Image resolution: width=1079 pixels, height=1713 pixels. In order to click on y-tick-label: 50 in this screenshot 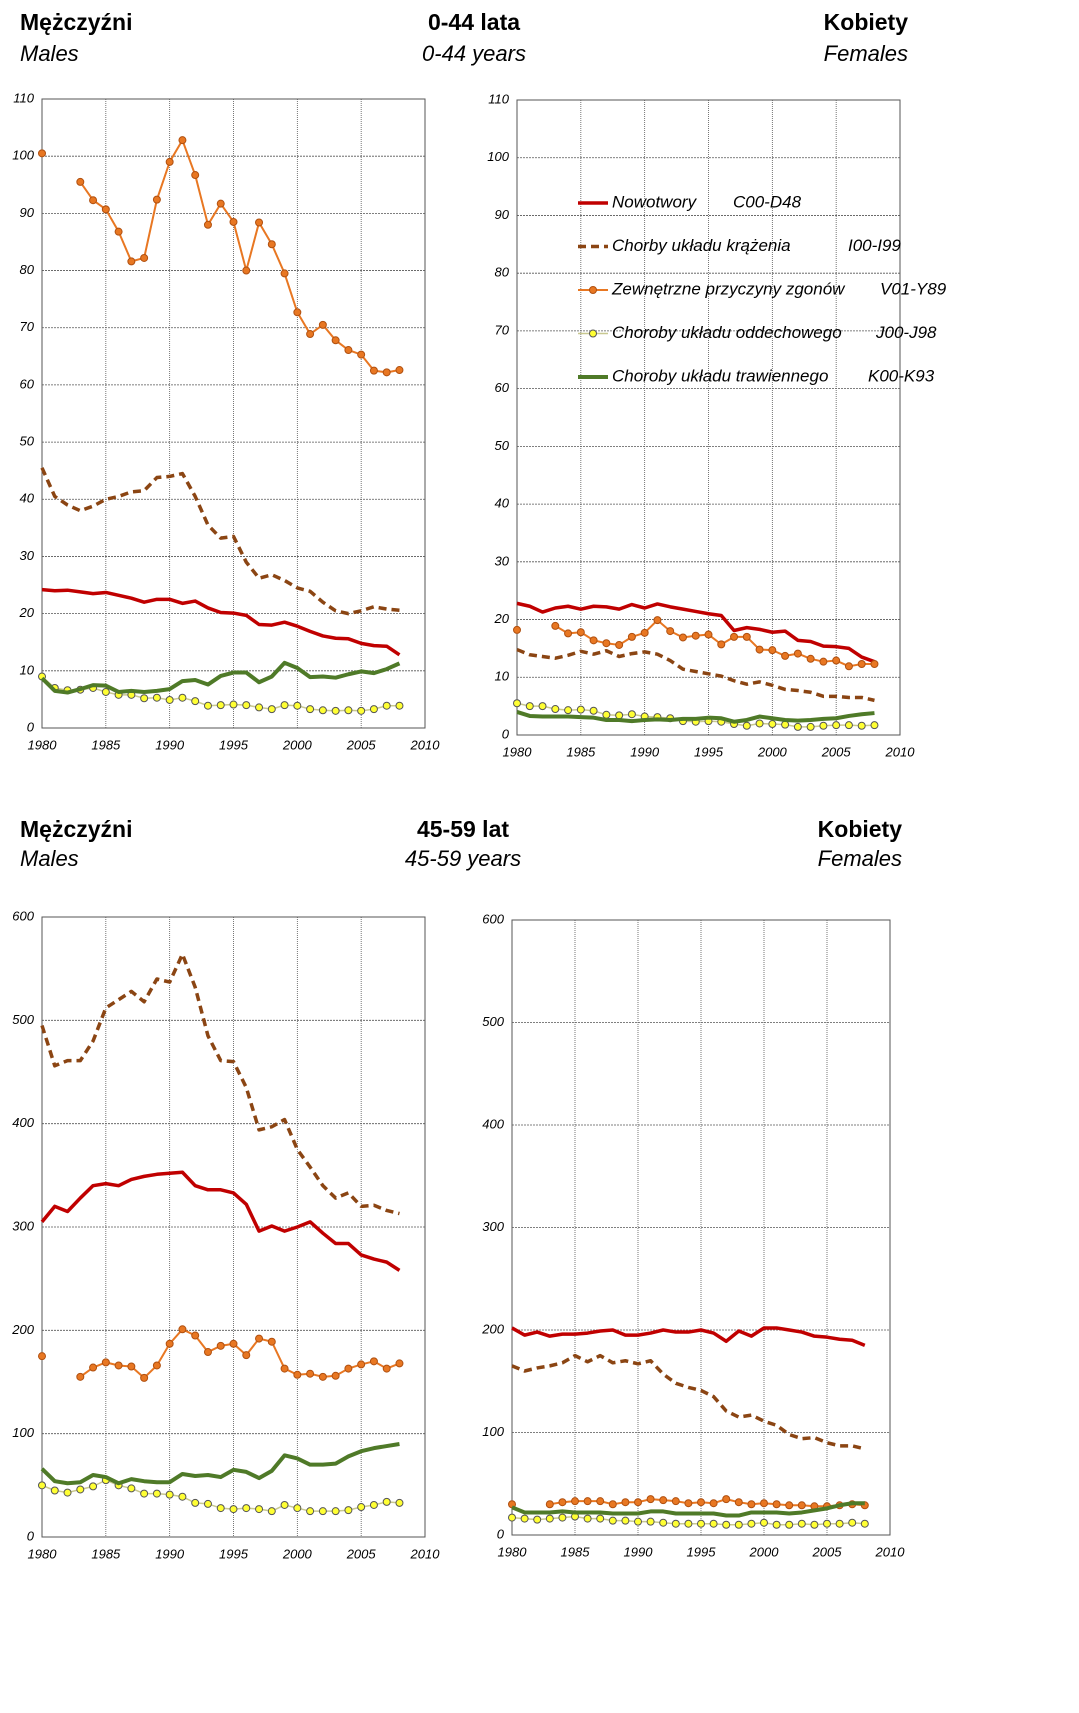, I will do `click(502, 445)`.